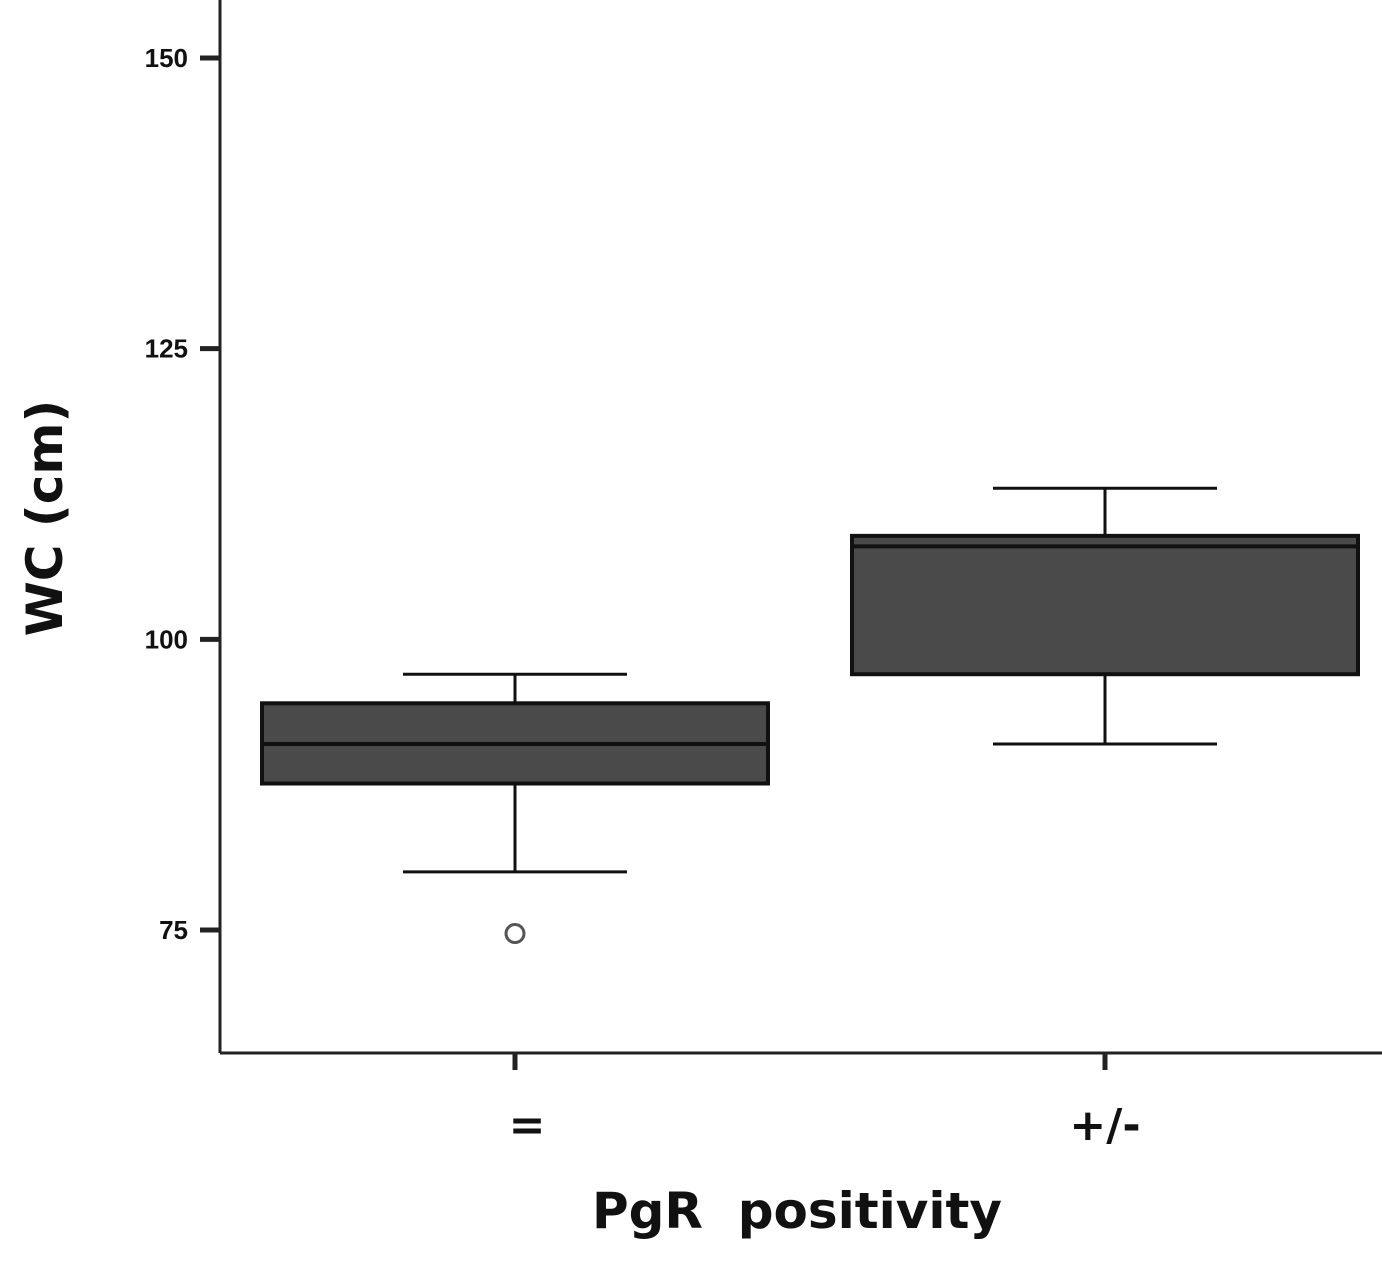 This screenshot has height=1261, width=1382. I want to click on box-plus-minus, so click(1105, 616).